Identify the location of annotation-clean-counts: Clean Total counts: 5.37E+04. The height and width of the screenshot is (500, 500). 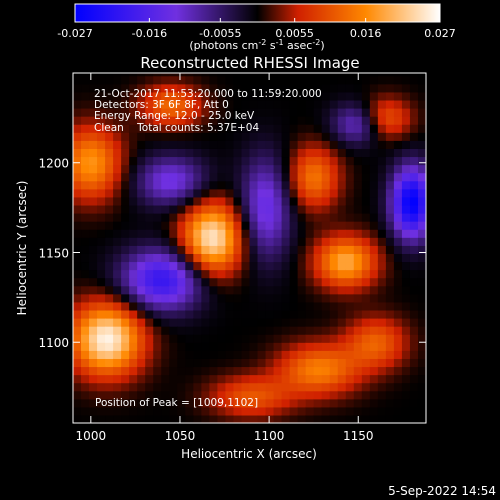
(176, 128).